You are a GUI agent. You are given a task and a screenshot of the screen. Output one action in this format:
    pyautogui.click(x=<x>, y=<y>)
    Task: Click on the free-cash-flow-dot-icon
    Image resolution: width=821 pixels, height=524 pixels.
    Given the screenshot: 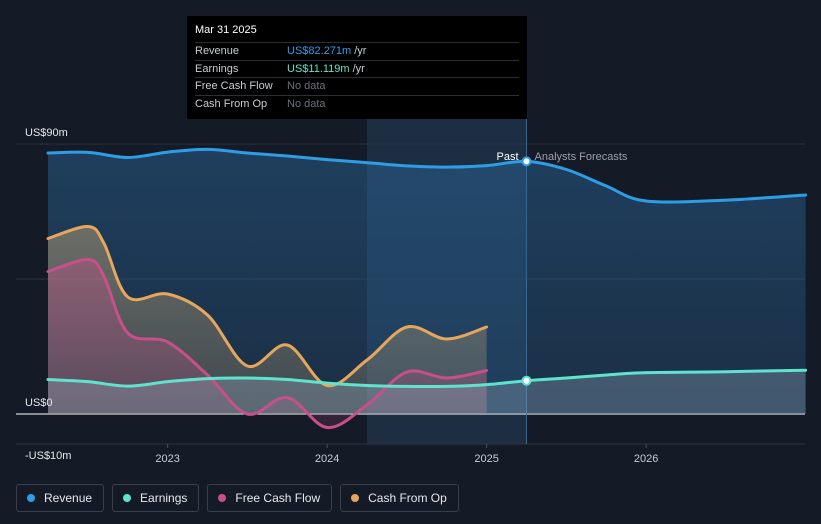 What is the action you would take?
    pyautogui.click(x=222, y=498)
    